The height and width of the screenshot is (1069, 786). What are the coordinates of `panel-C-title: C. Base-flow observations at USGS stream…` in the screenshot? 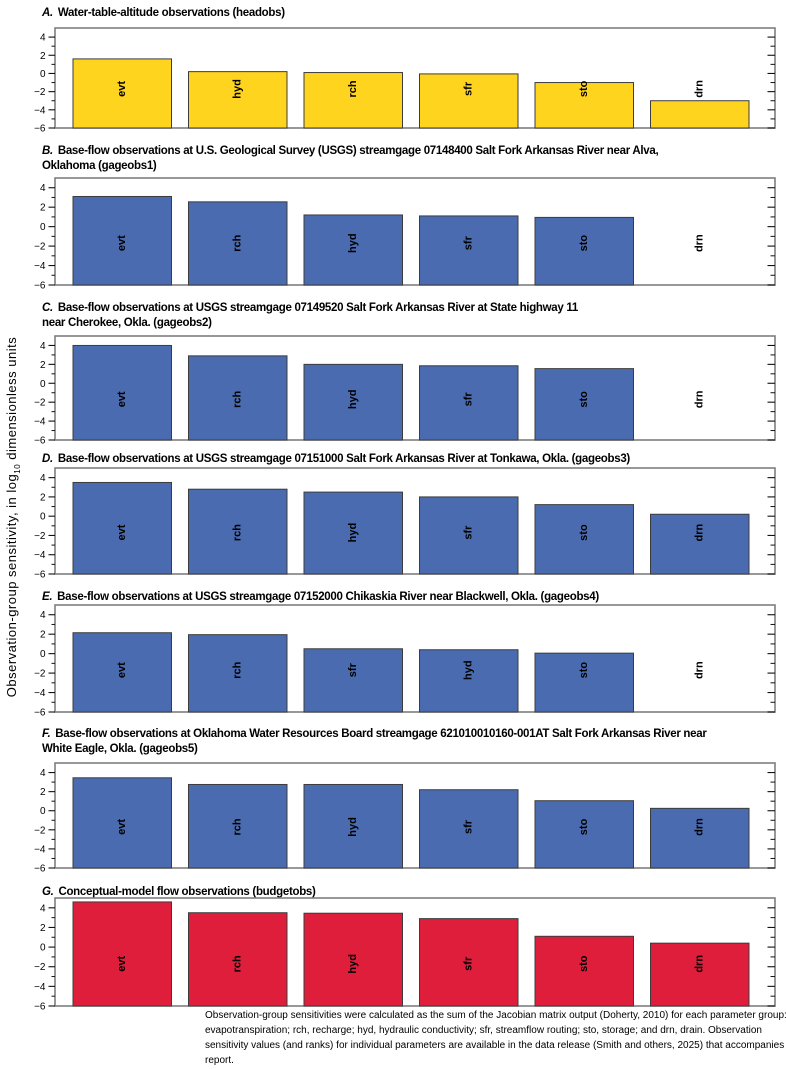 It's located at (310, 316).